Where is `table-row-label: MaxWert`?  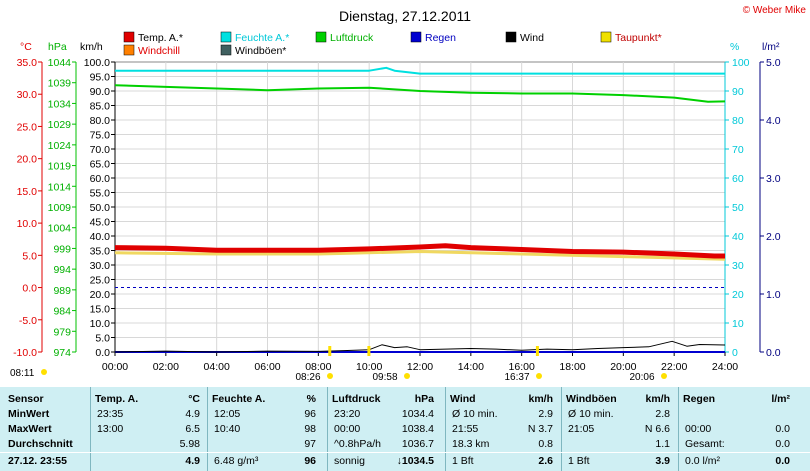 table-row-label: MaxWert is located at coordinates (30, 429).